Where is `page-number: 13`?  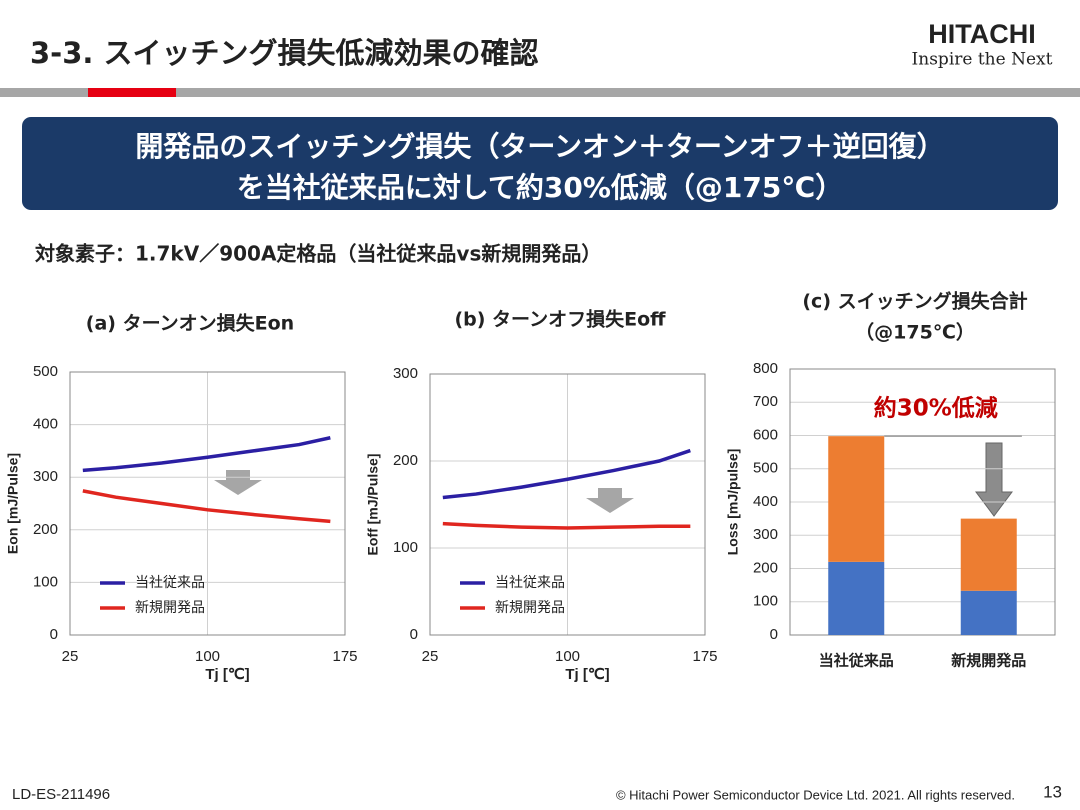 page-number: 13 is located at coordinates (1052, 791).